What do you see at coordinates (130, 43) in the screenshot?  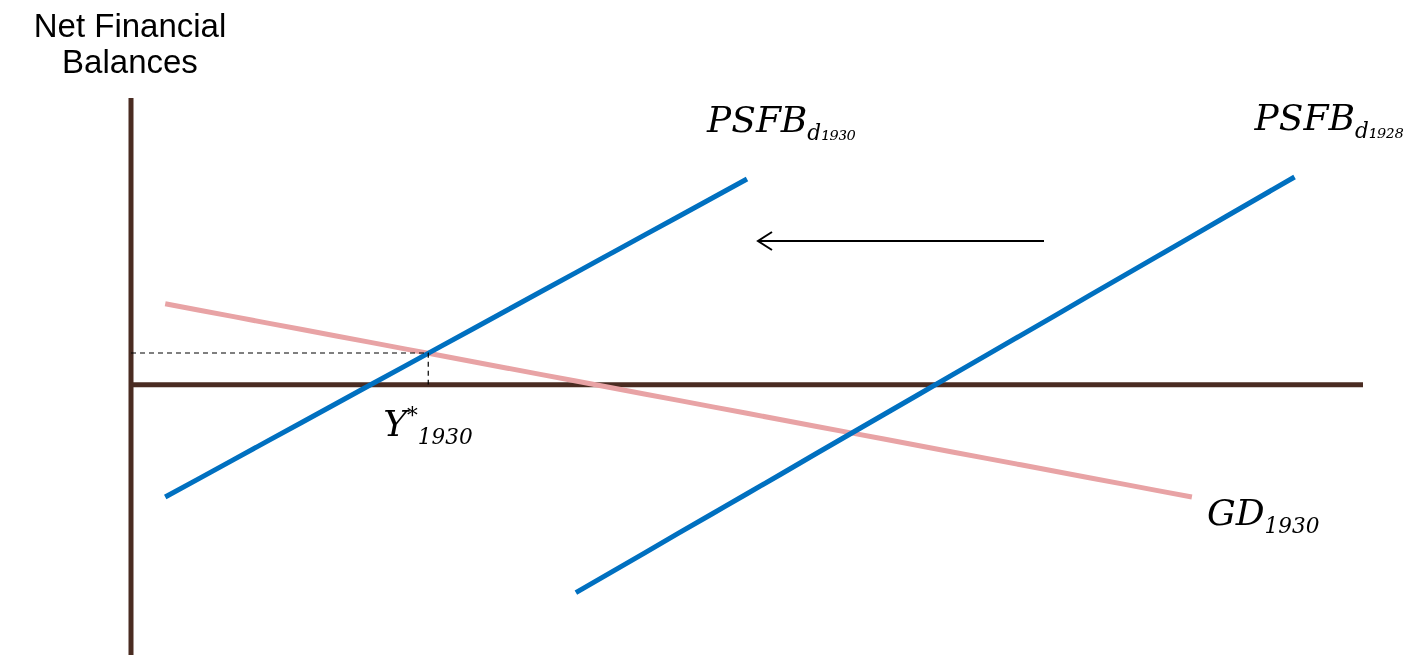 I see `y-axis-title: Net Financial Balances` at bounding box center [130, 43].